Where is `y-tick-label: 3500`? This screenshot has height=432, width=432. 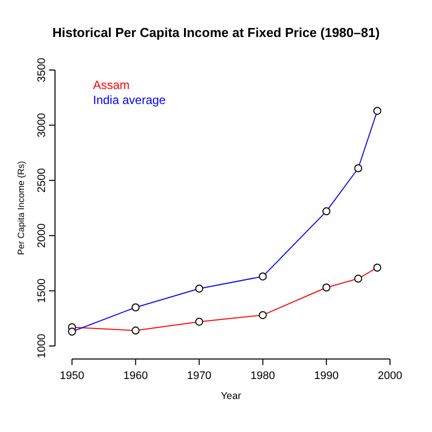
y-tick-label: 3500 is located at coordinates (42, 70).